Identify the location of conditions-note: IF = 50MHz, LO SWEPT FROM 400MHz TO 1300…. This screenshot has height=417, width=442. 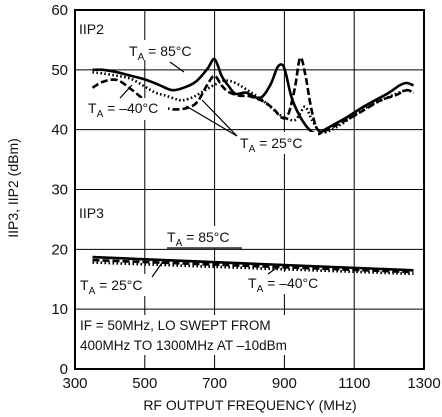
(213, 335).